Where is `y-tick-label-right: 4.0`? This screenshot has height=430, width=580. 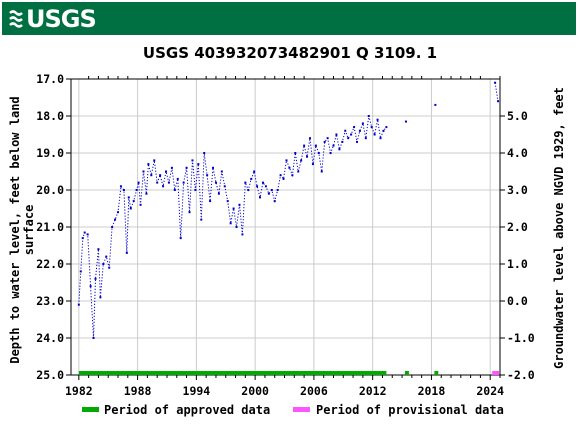 y-tick-label-right: 4.0 is located at coordinates (517, 153).